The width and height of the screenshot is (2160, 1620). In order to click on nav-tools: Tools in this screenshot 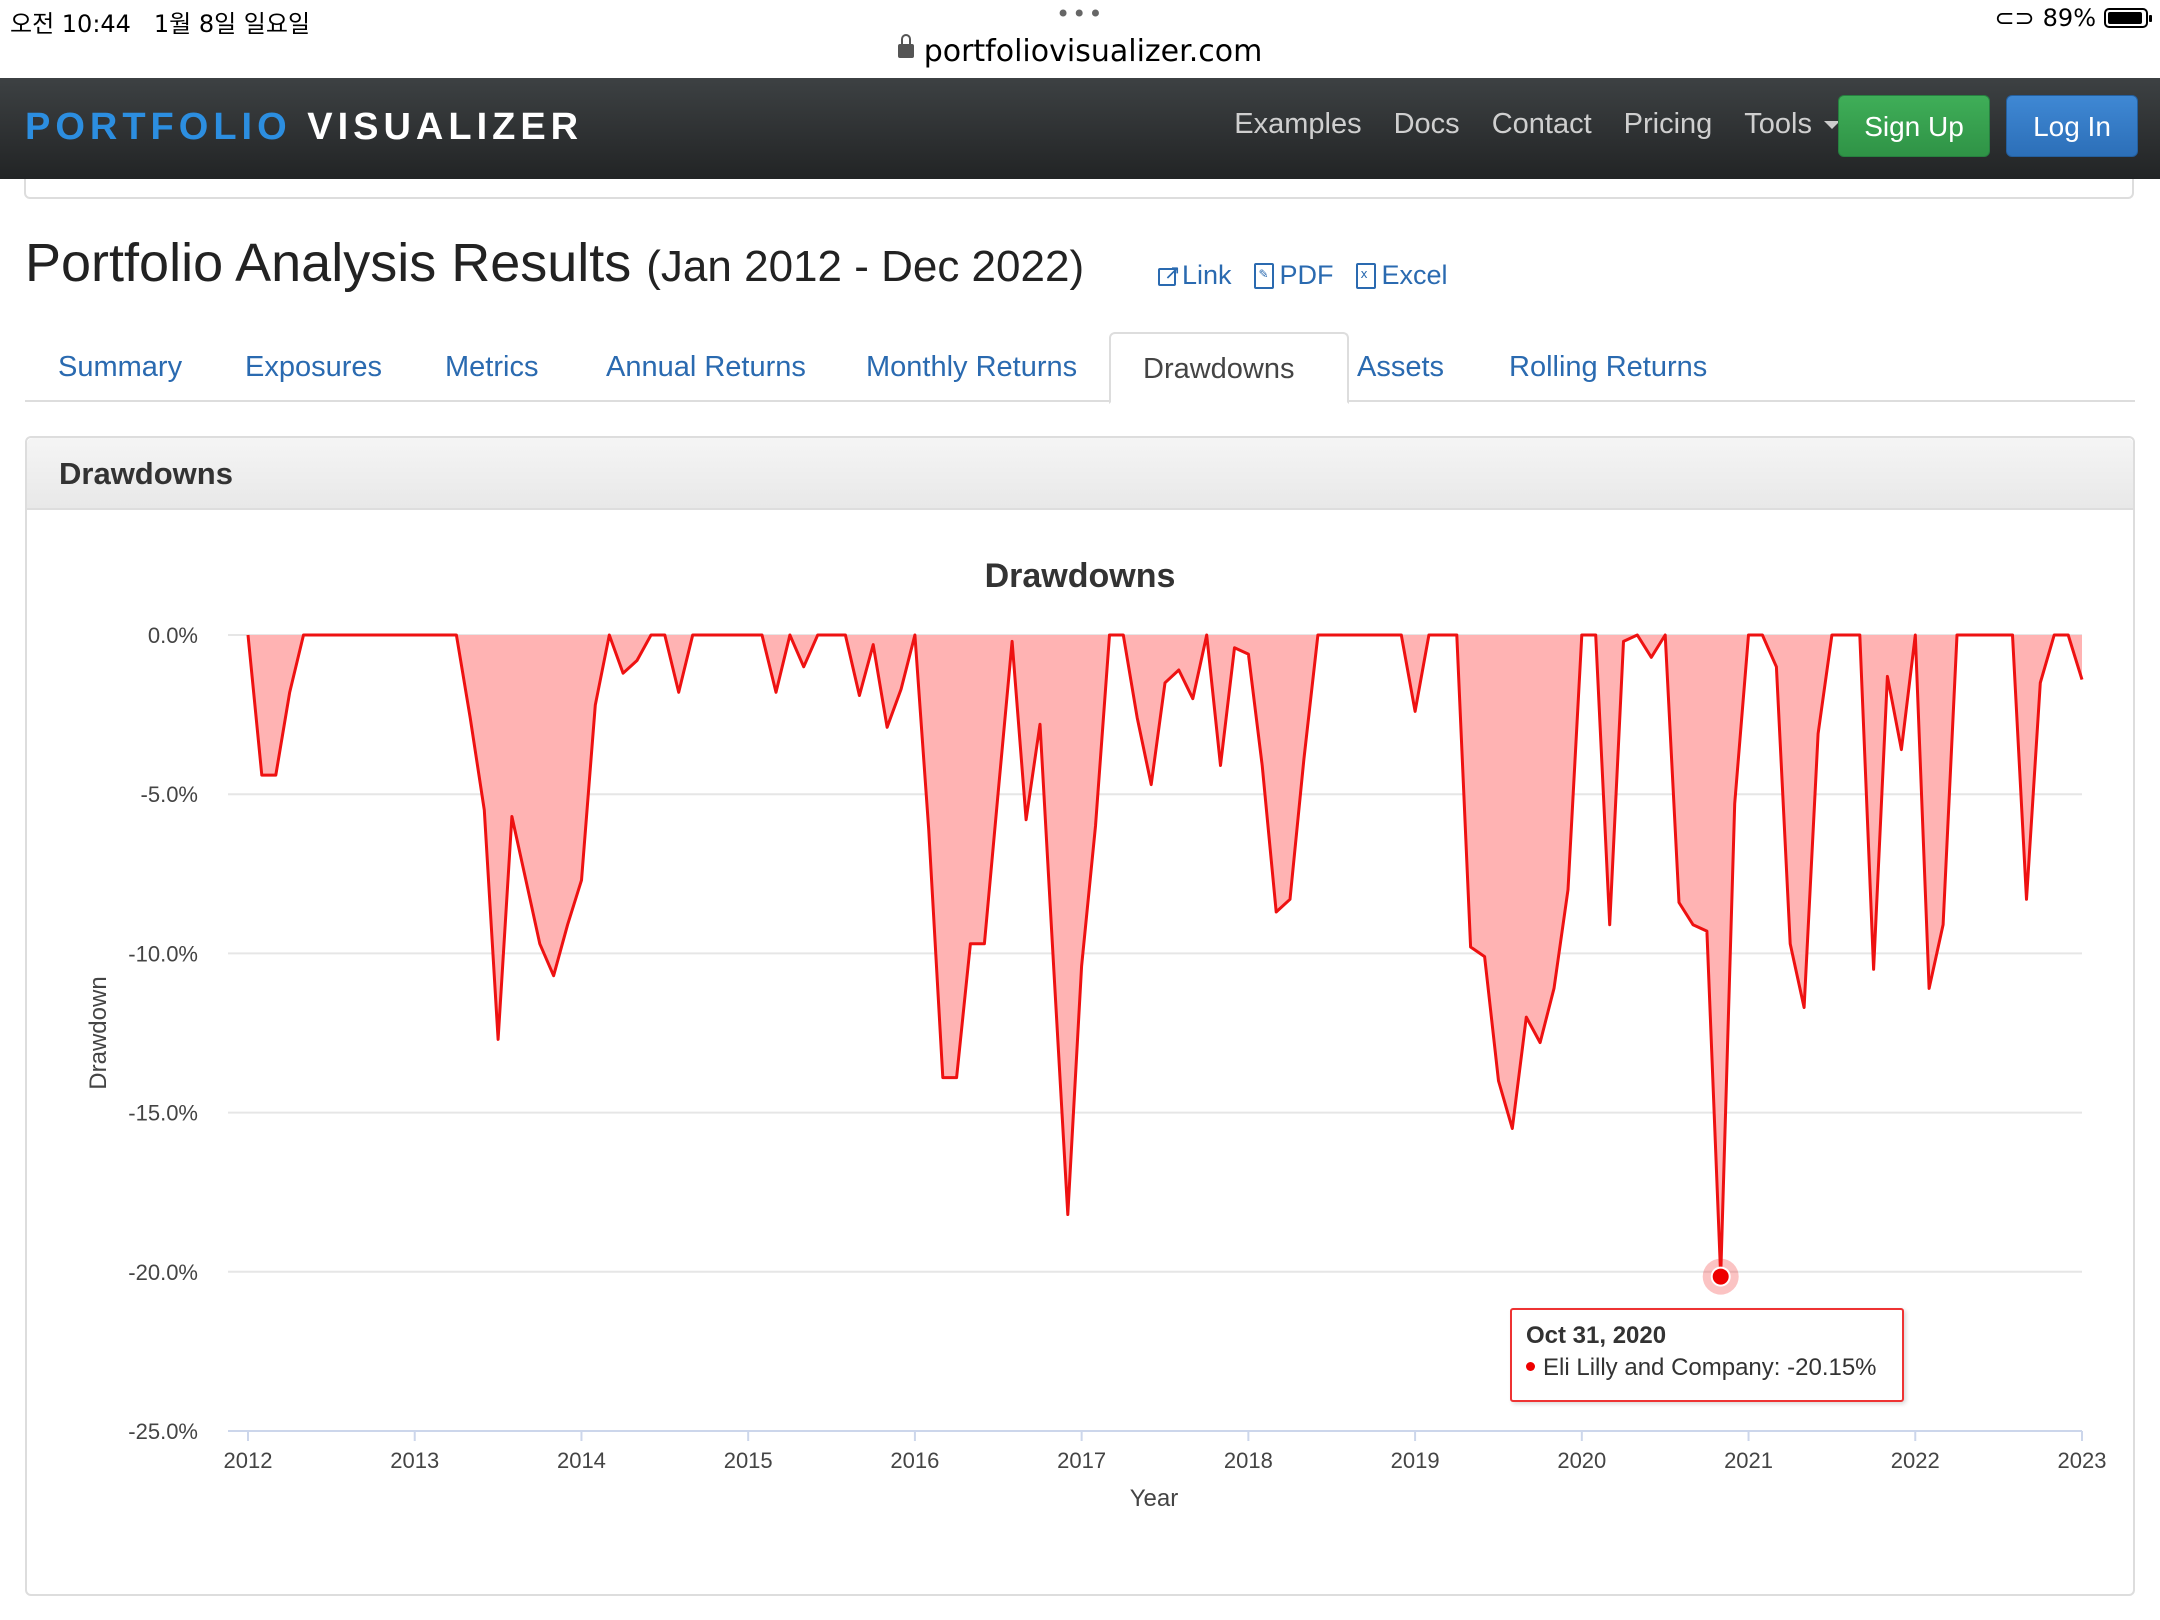, I will do `click(1792, 124)`.